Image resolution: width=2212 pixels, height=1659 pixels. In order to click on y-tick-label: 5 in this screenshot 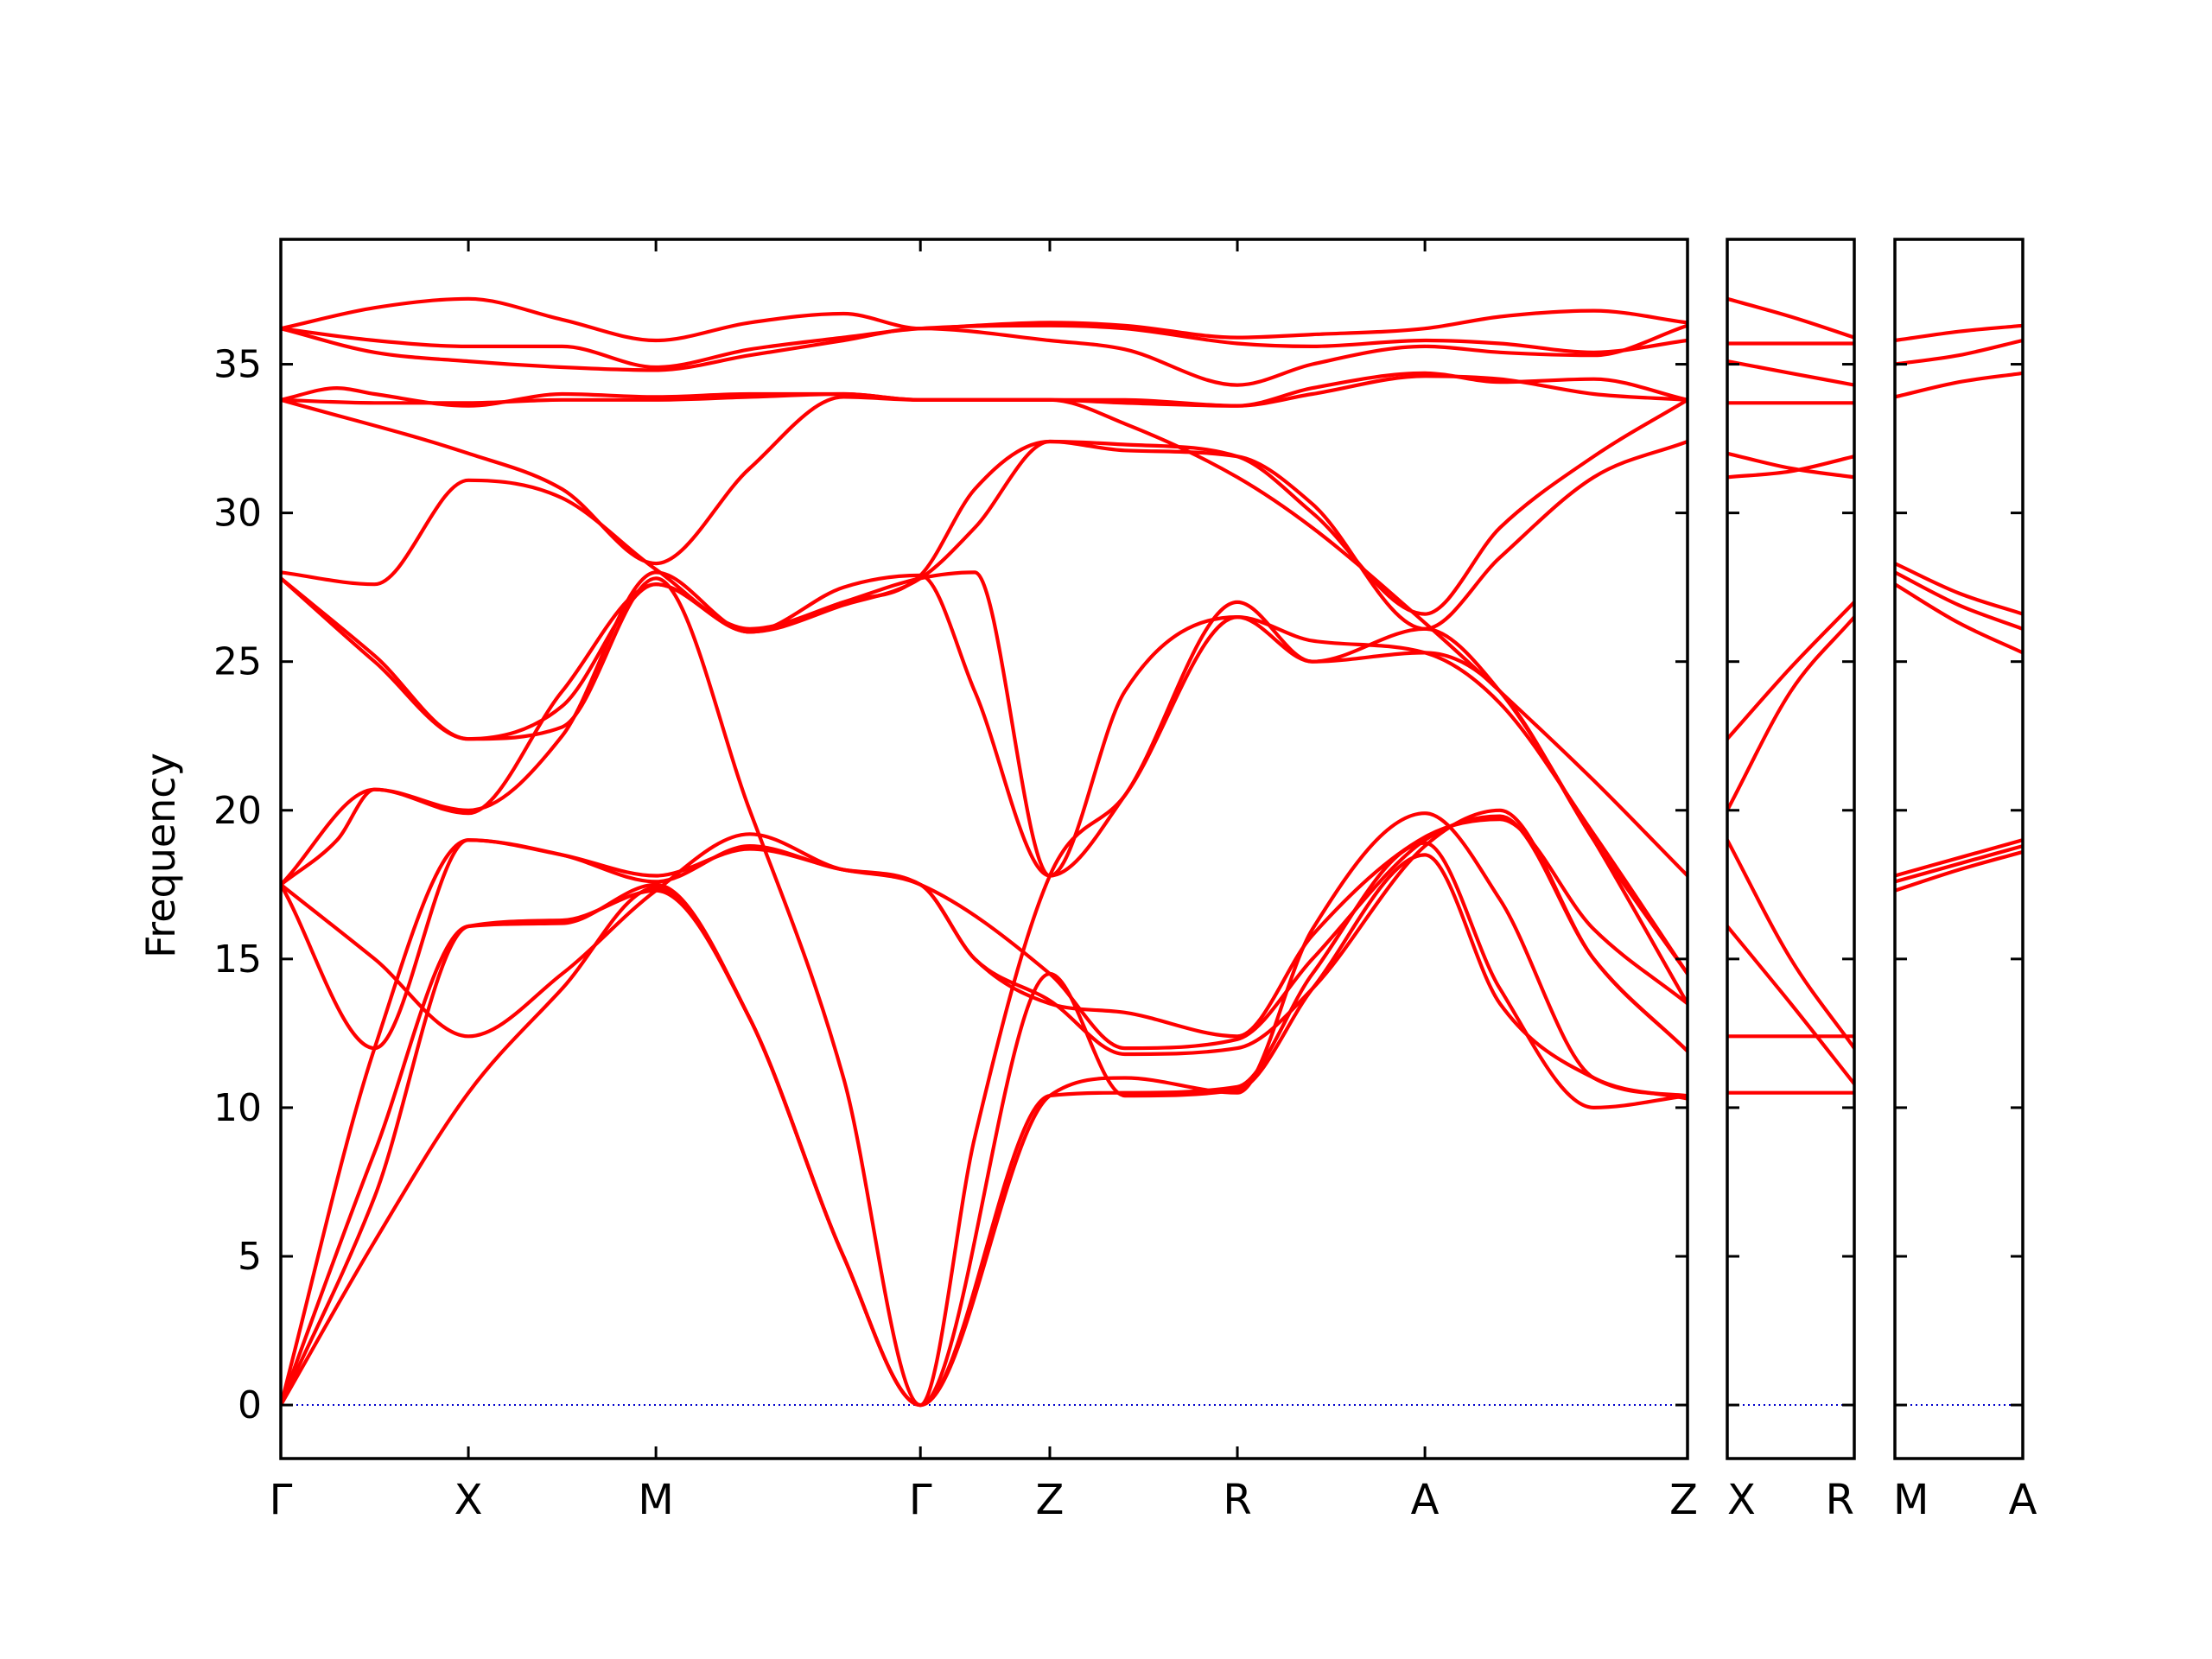, I will do `click(250, 1257)`.